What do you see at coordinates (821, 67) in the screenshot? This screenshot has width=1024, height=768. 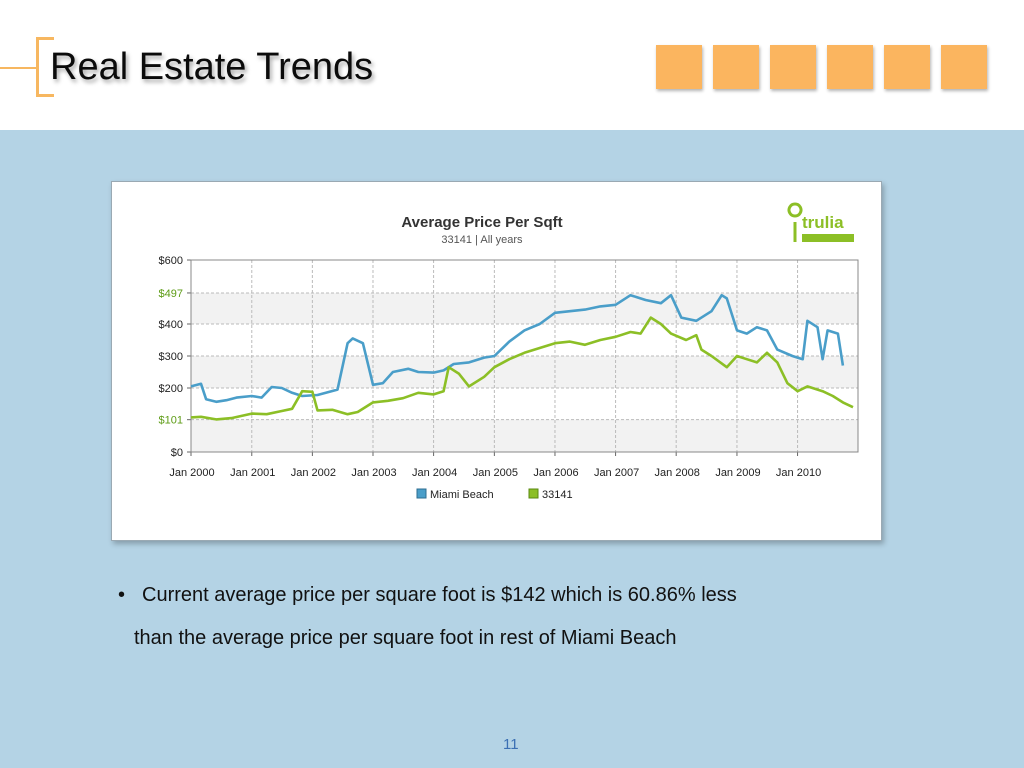 I see `decorative-squares` at bounding box center [821, 67].